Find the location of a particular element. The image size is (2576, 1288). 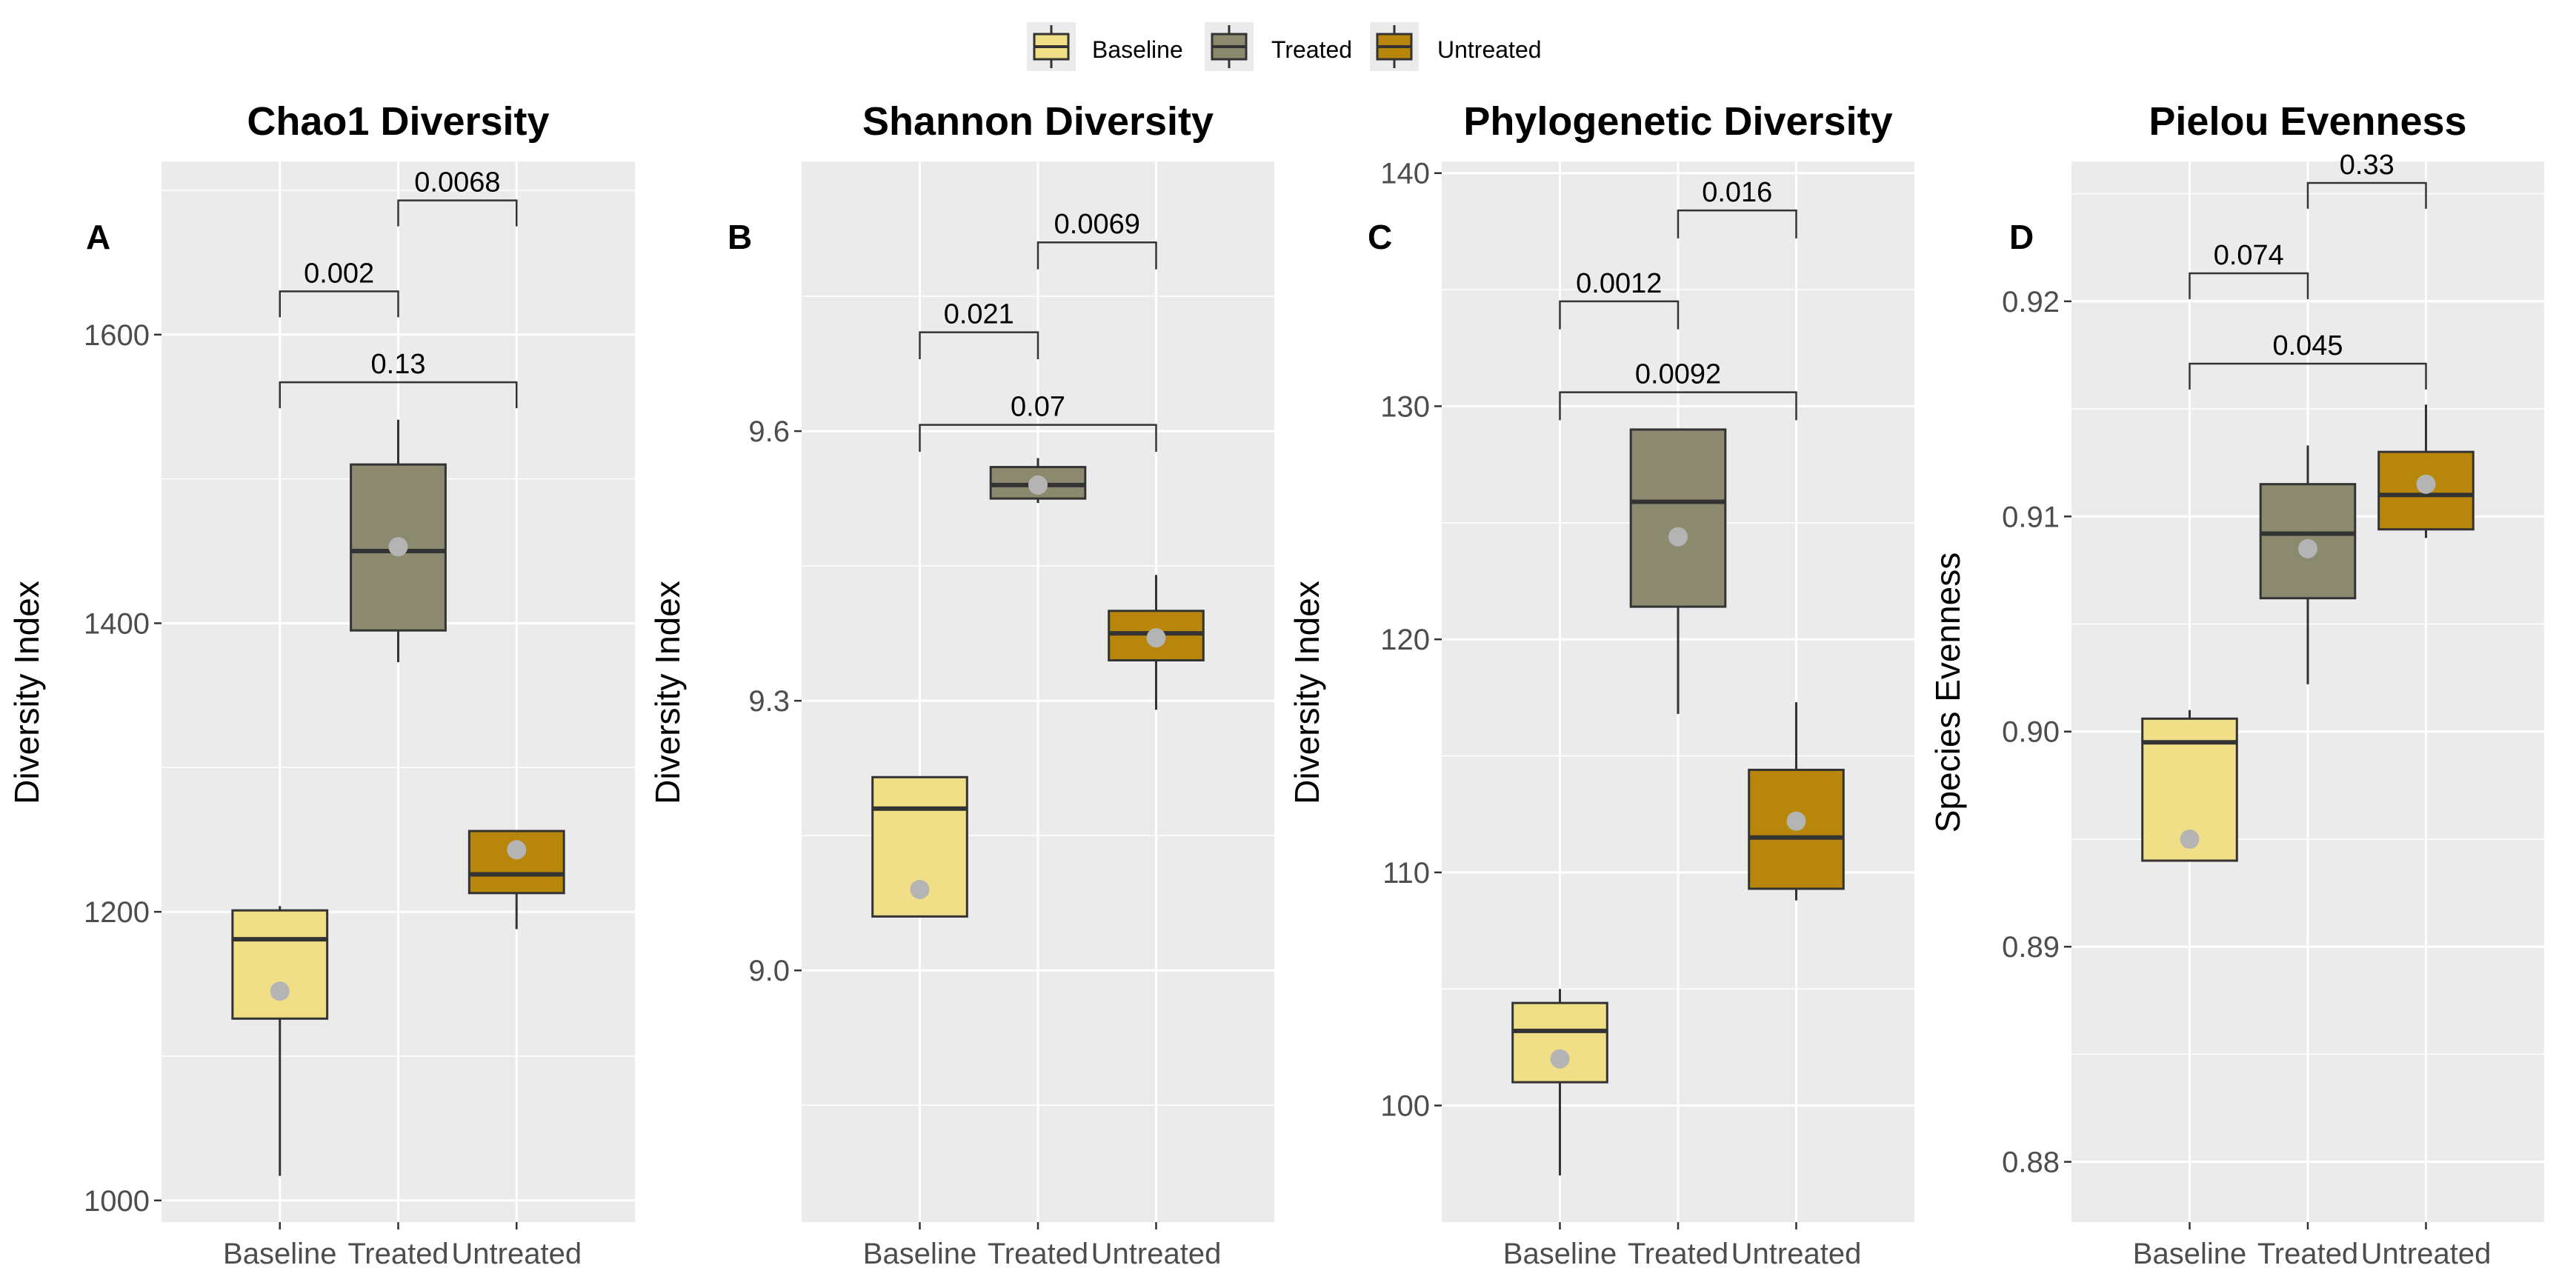

p-value-label: 0.33 is located at coordinates (2367, 165).